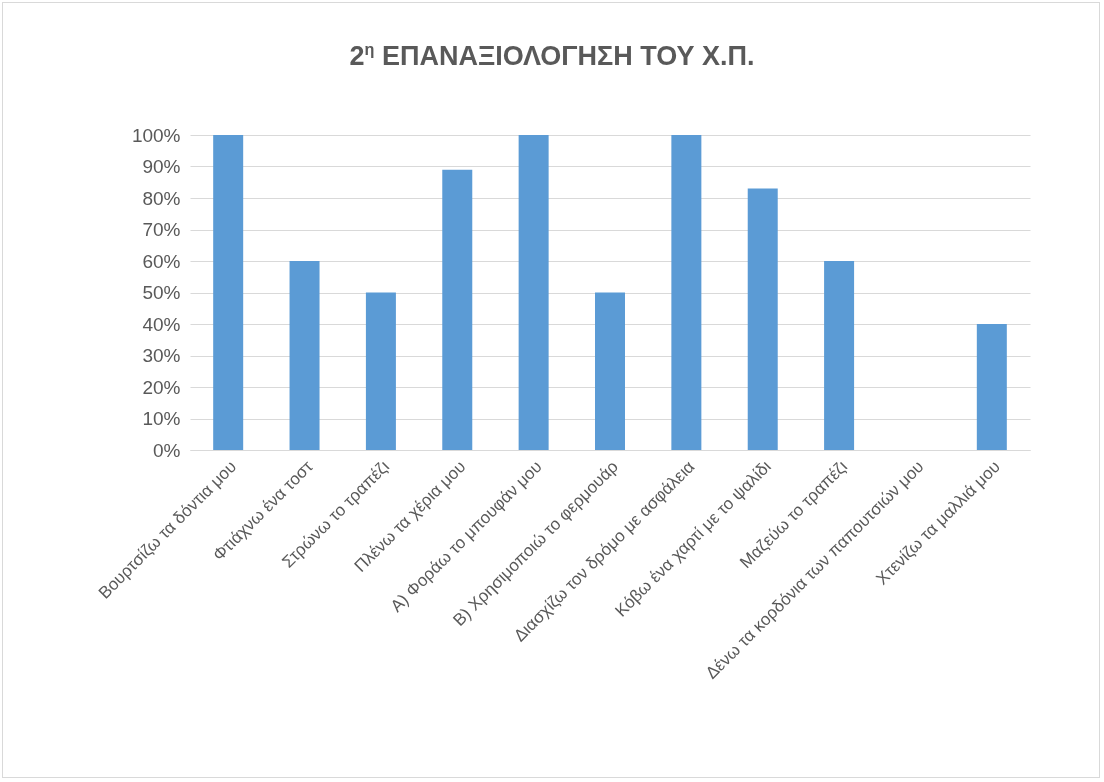 This screenshot has height=782, width=1104. What do you see at coordinates (167, 450) in the screenshot?
I see `y-tick-label: 0%` at bounding box center [167, 450].